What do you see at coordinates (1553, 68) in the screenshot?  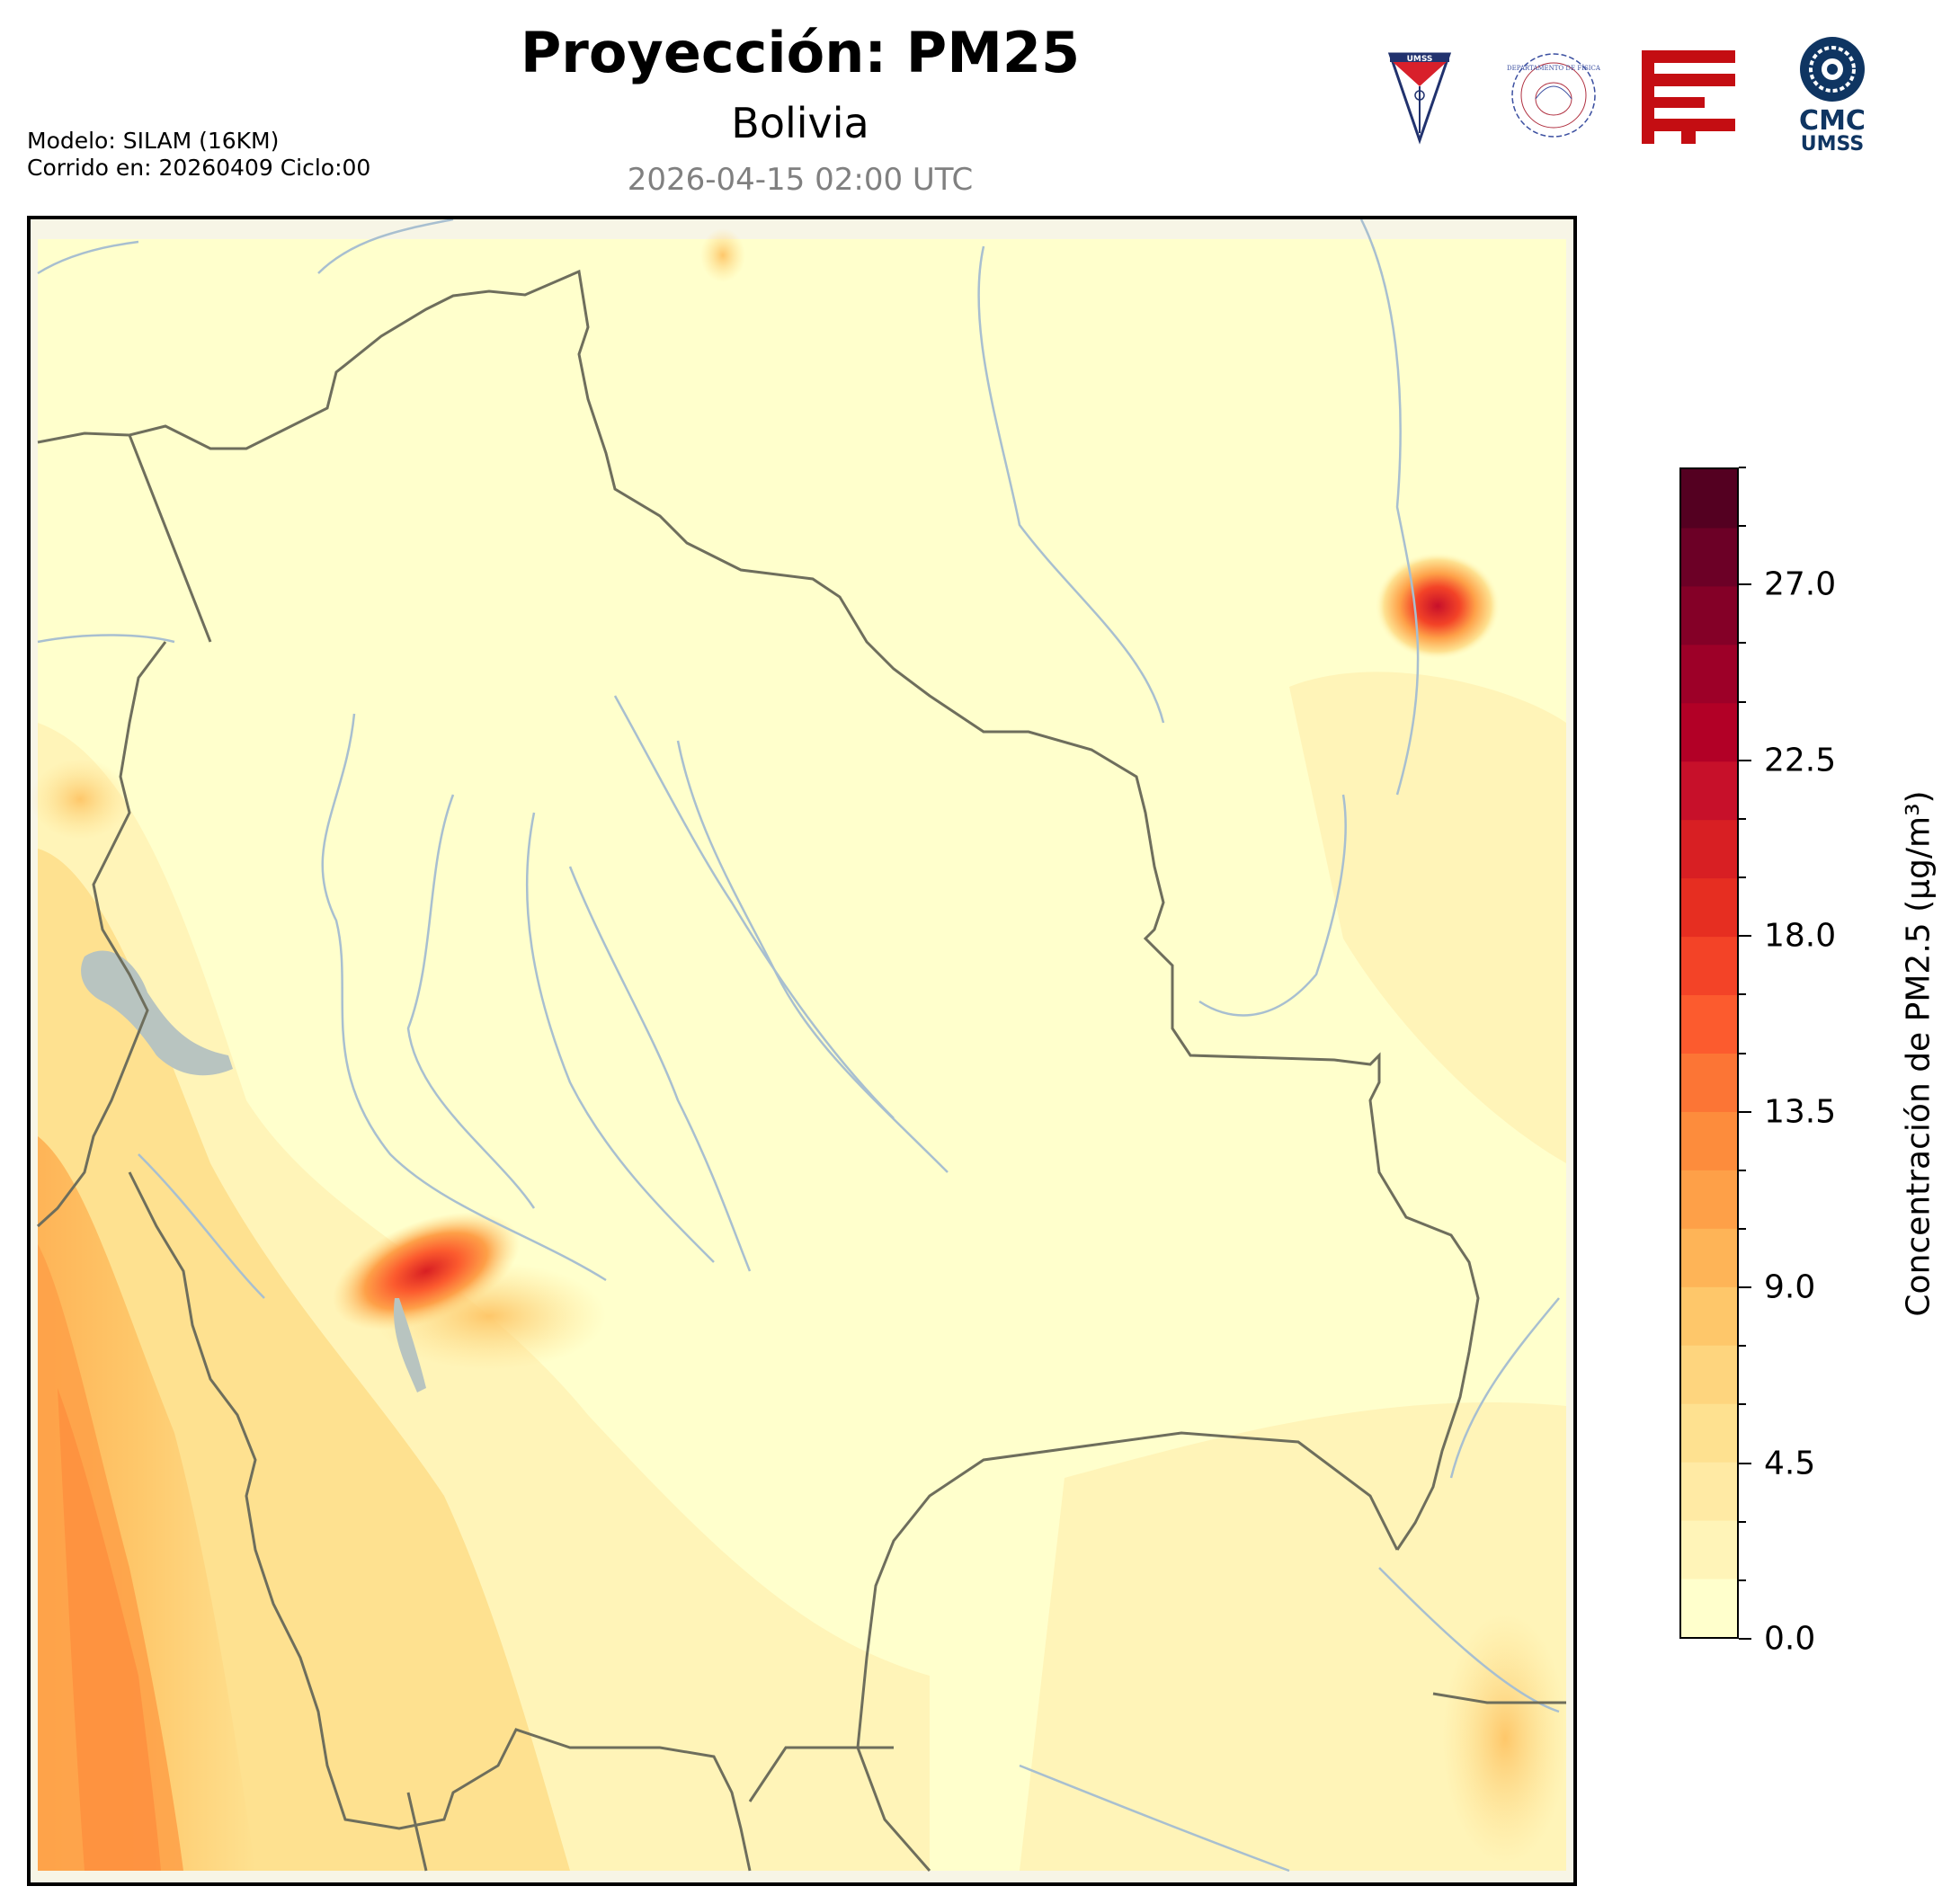 I see `svg-text: DEPARTAMENTO DE FÍSICA` at bounding box center [1553, 68].